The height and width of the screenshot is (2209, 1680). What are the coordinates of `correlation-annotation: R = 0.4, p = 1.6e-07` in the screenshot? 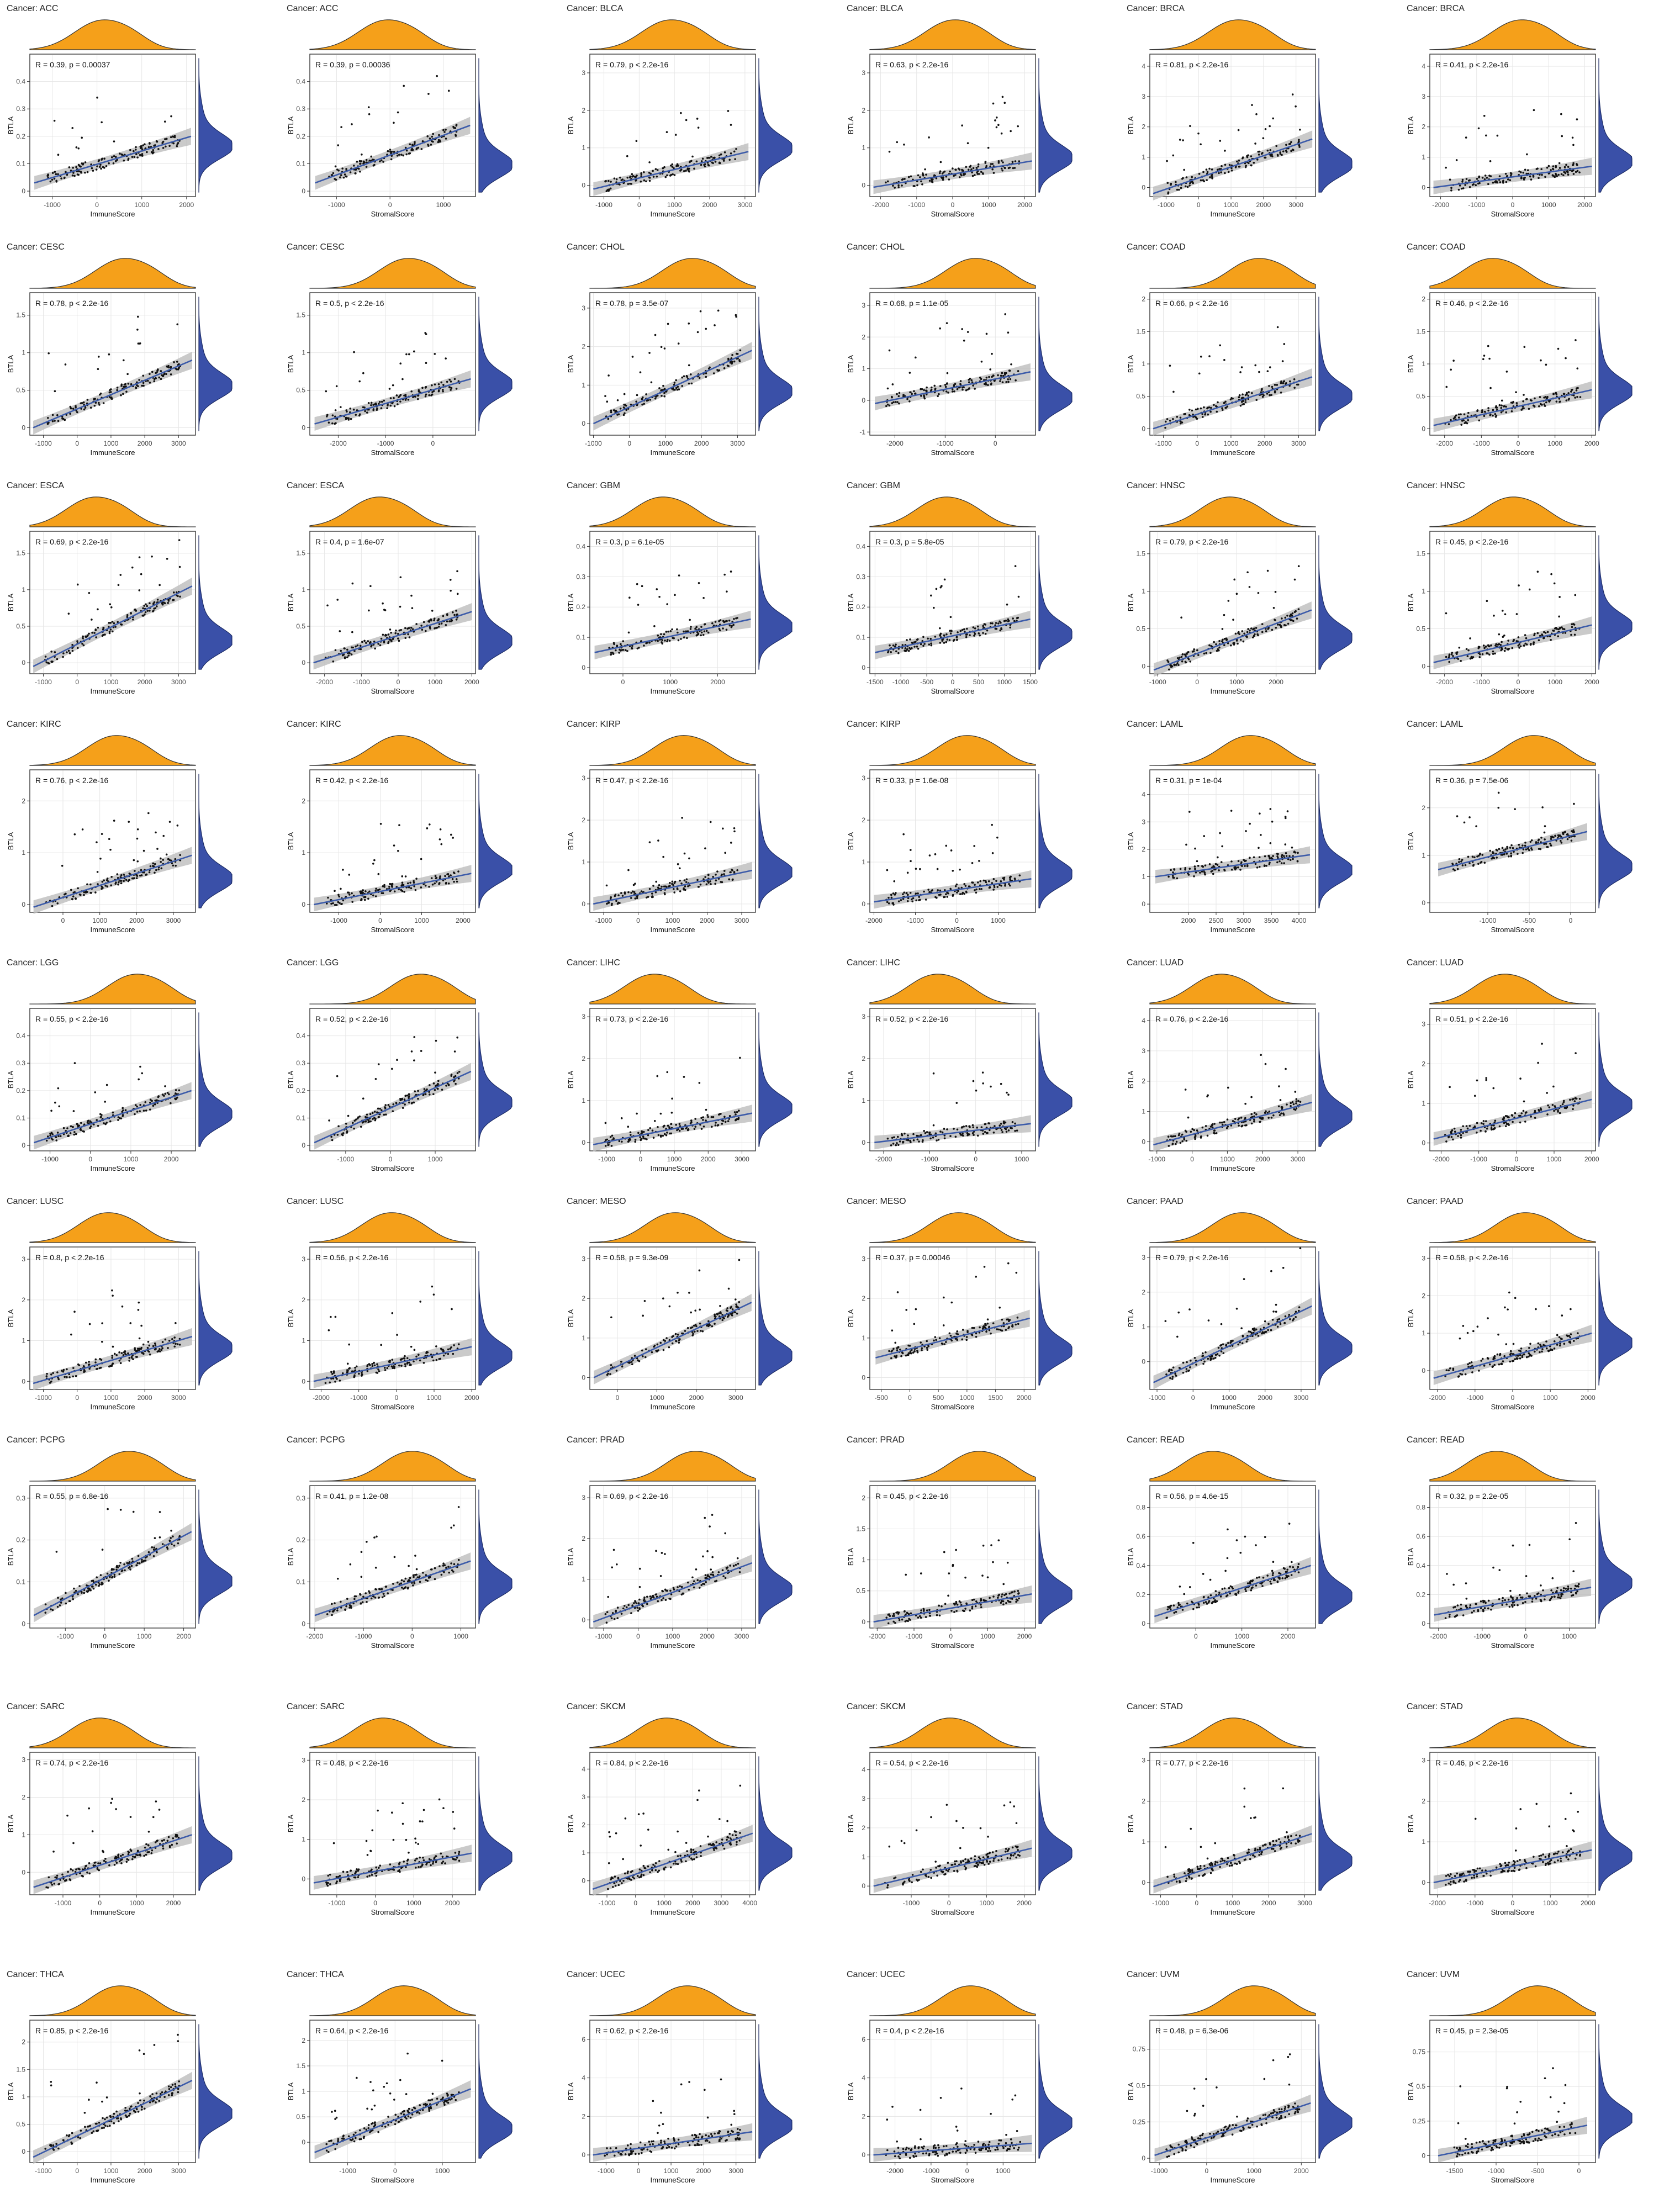 It's located at (349, 541).